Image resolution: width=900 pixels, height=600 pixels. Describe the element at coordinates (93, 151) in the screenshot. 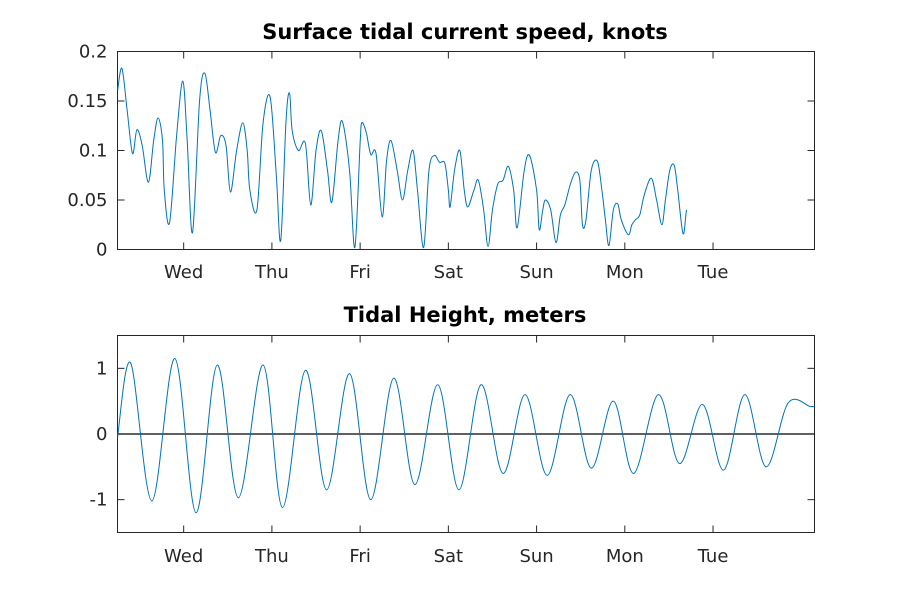

I see `y-tick-label: 0.1` at that location.